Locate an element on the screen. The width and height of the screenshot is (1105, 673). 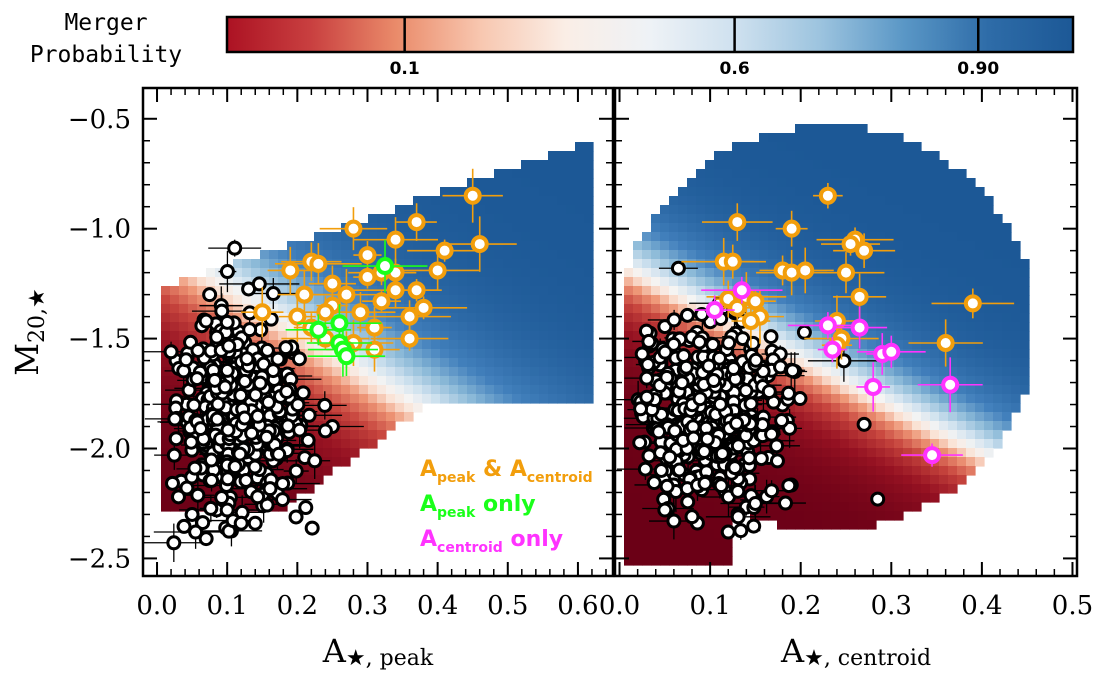
y-tick-label-0: −0.5 is located at coordinates (99, 120).